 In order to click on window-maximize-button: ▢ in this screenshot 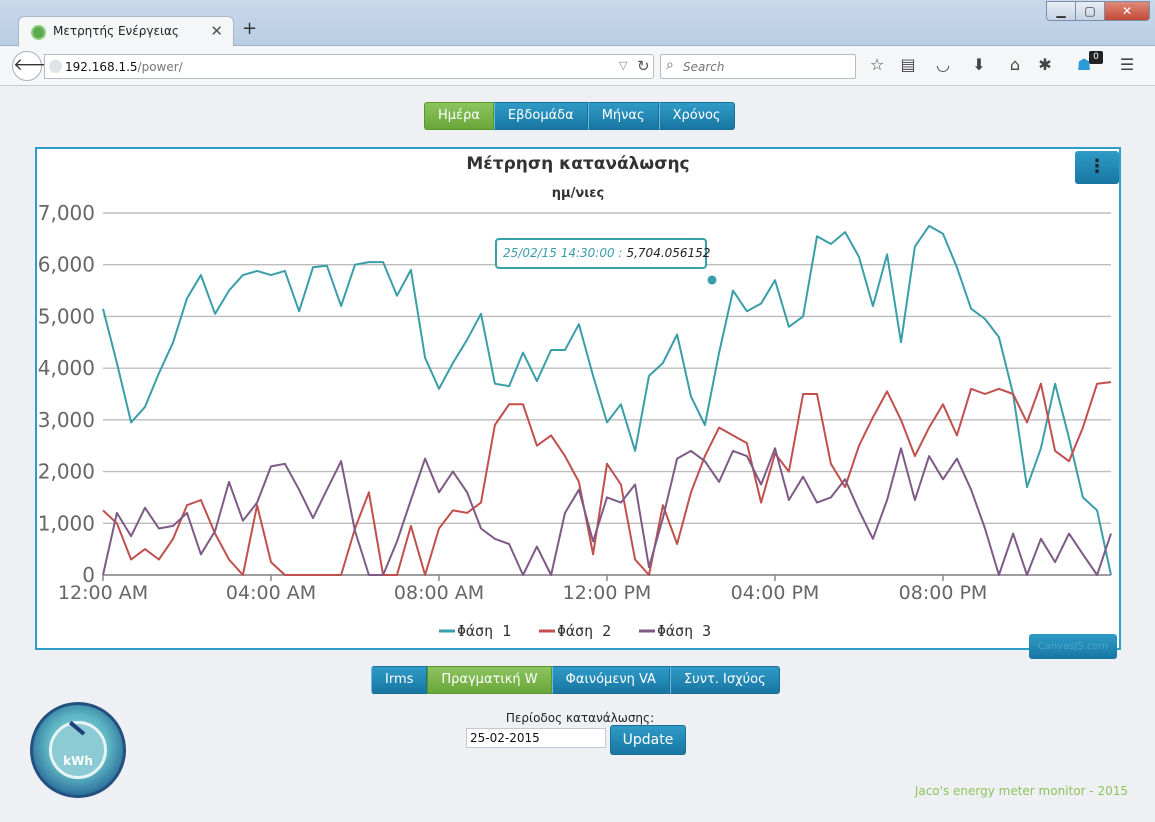, I will do `click(1090, 11)`.